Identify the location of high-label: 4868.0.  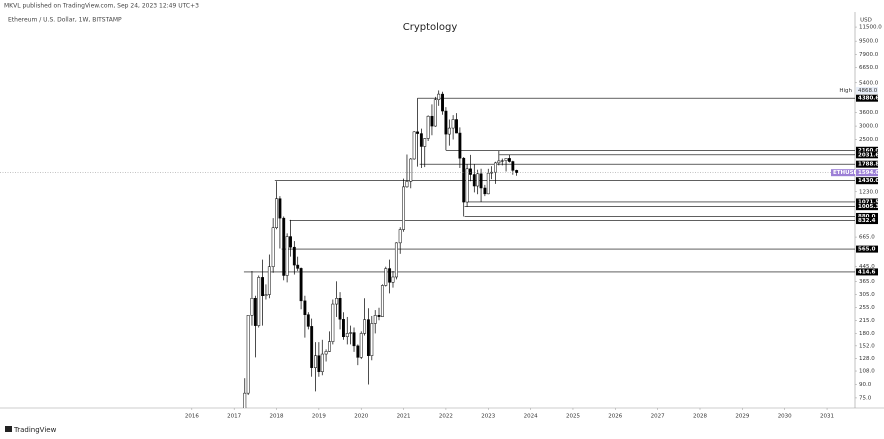
(868, 91).